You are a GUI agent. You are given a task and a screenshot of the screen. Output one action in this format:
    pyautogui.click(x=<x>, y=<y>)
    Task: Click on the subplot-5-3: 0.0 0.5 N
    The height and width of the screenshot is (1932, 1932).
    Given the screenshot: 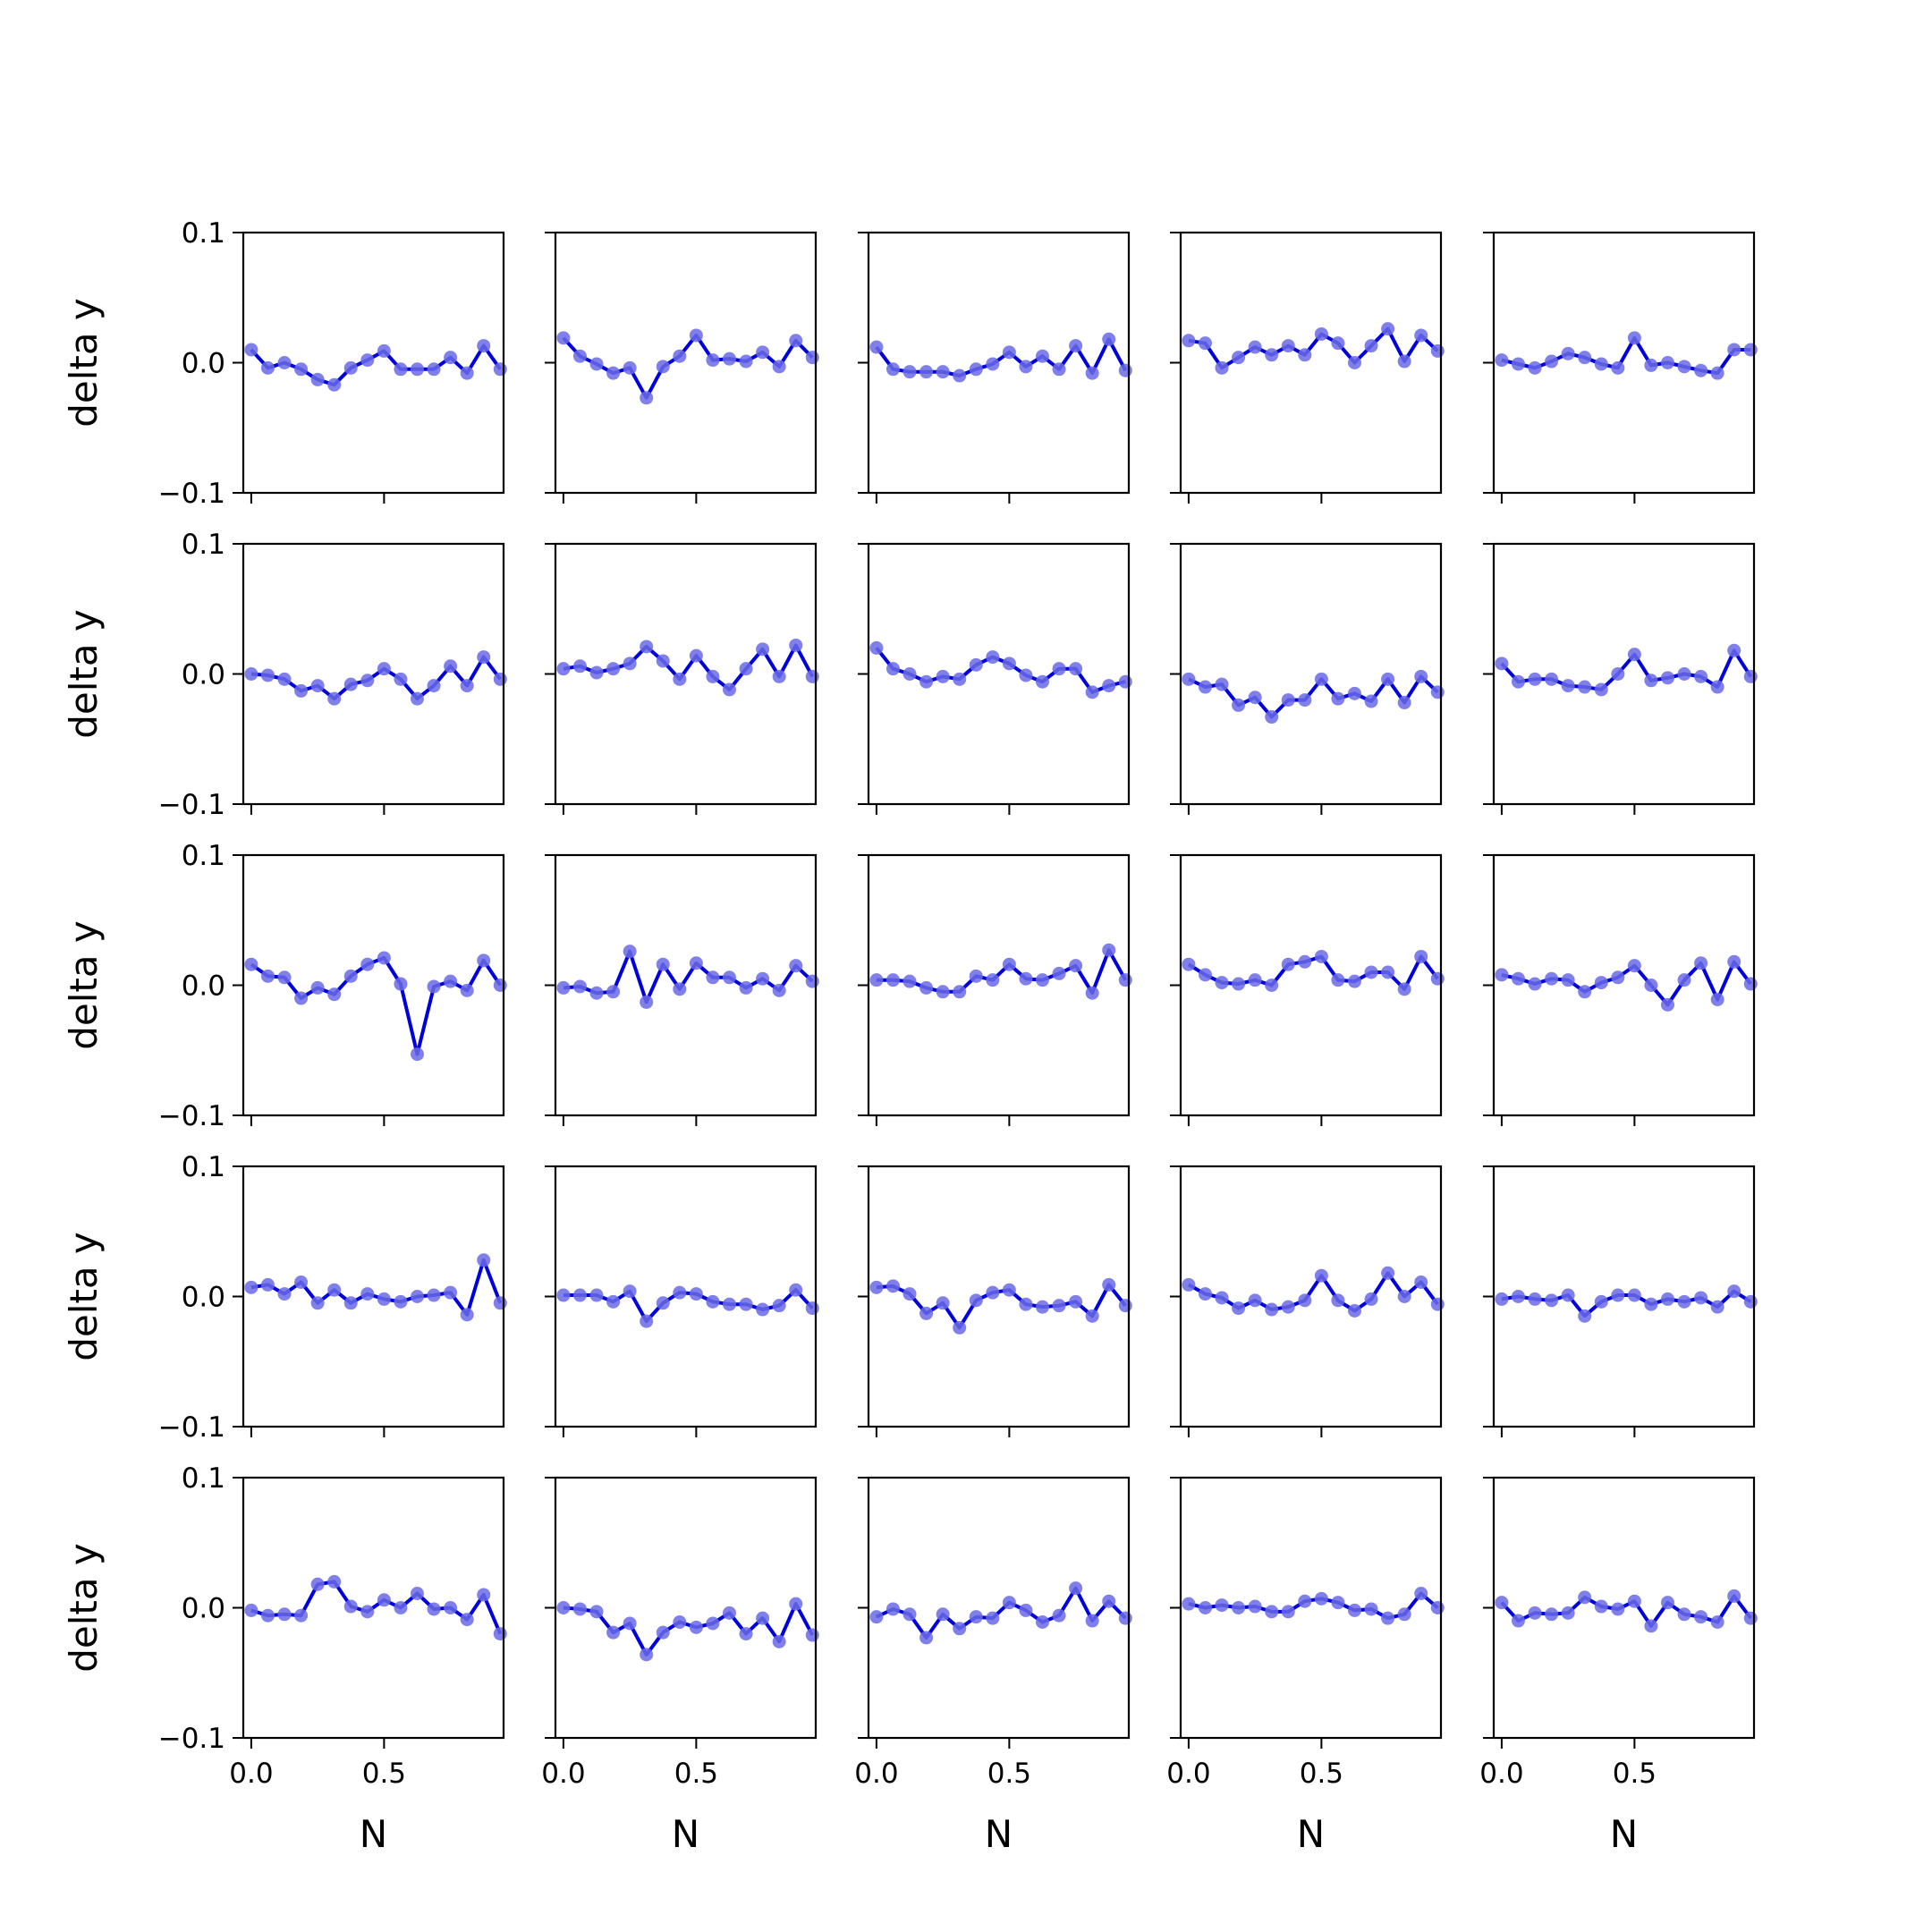 What is the action you would take?
    pyautogui.click(x=993, y=1666)
    